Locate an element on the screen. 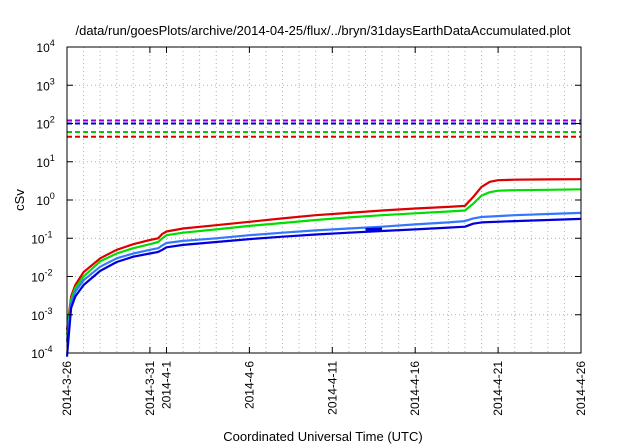 This screenshot has height=448, width=640. y-tick-label: 10³ is located at coordinates (45, 84).